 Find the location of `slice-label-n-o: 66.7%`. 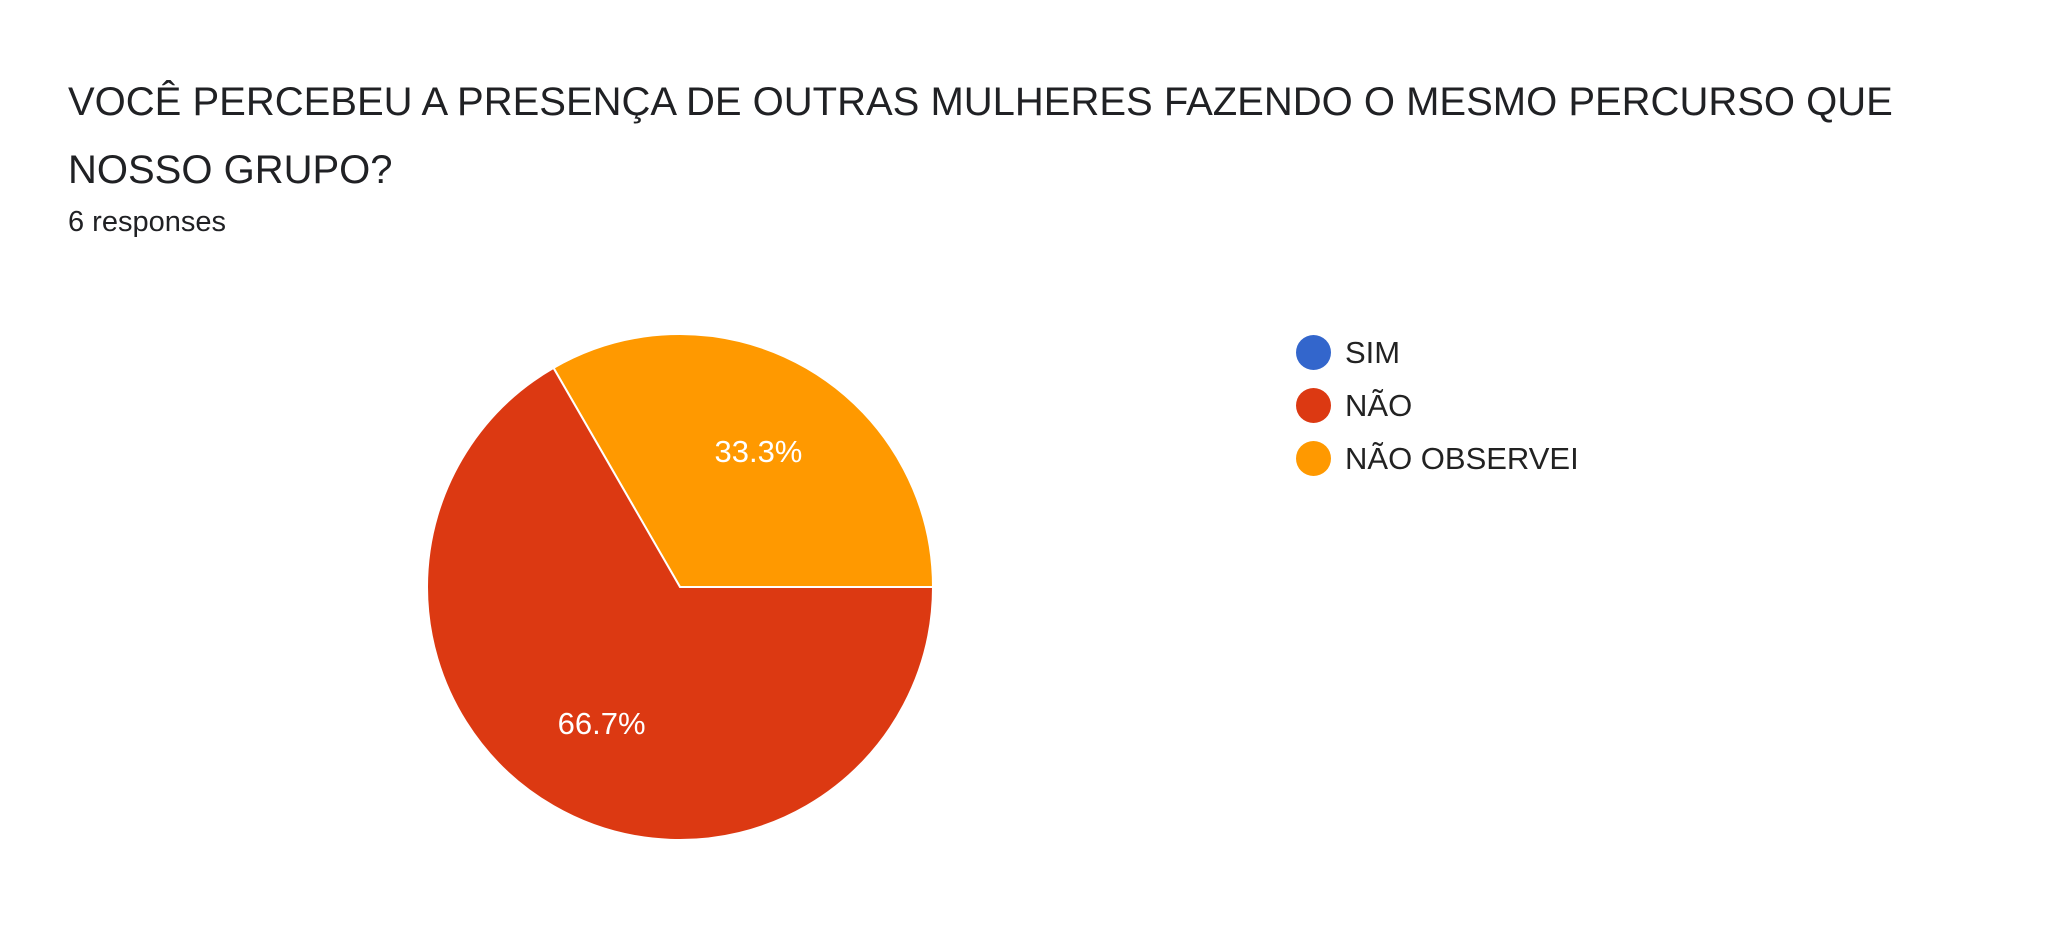

slice-label-n-o: 66.7% is located at coordinates (602, 723).